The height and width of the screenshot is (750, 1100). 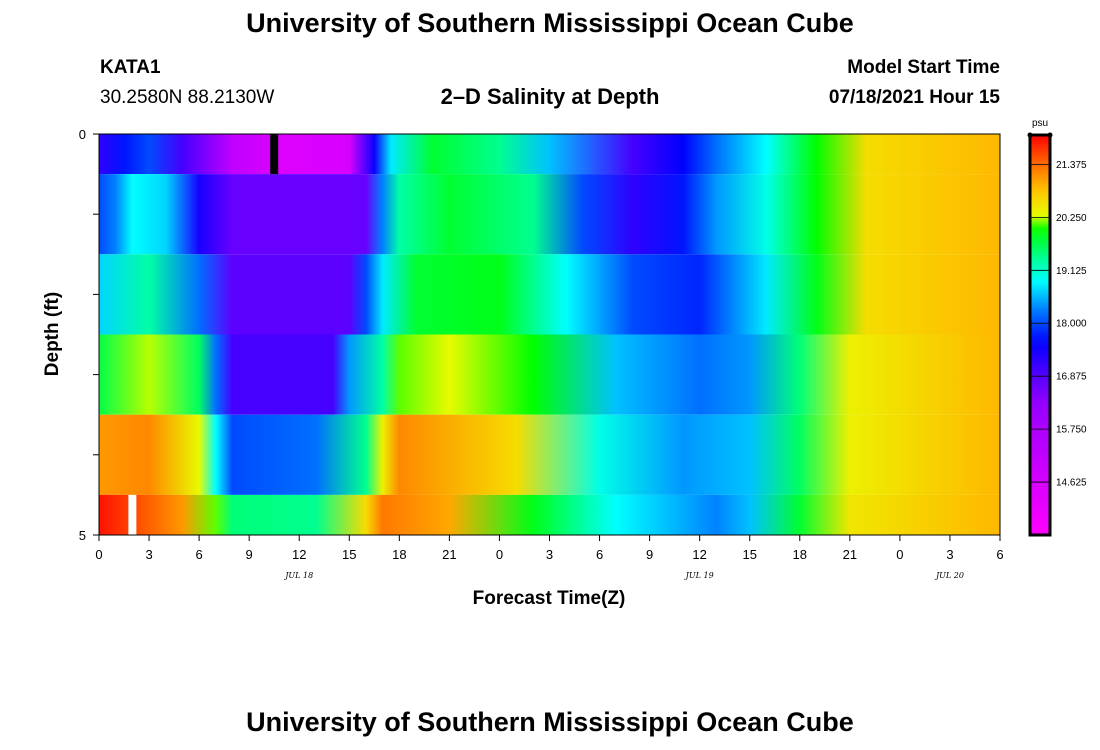 What do you see at coordinates (914, 97) in the screenshot?
I see `model-start-time: 07/18/2021 Hour 15` at bounding box center [914, 97].